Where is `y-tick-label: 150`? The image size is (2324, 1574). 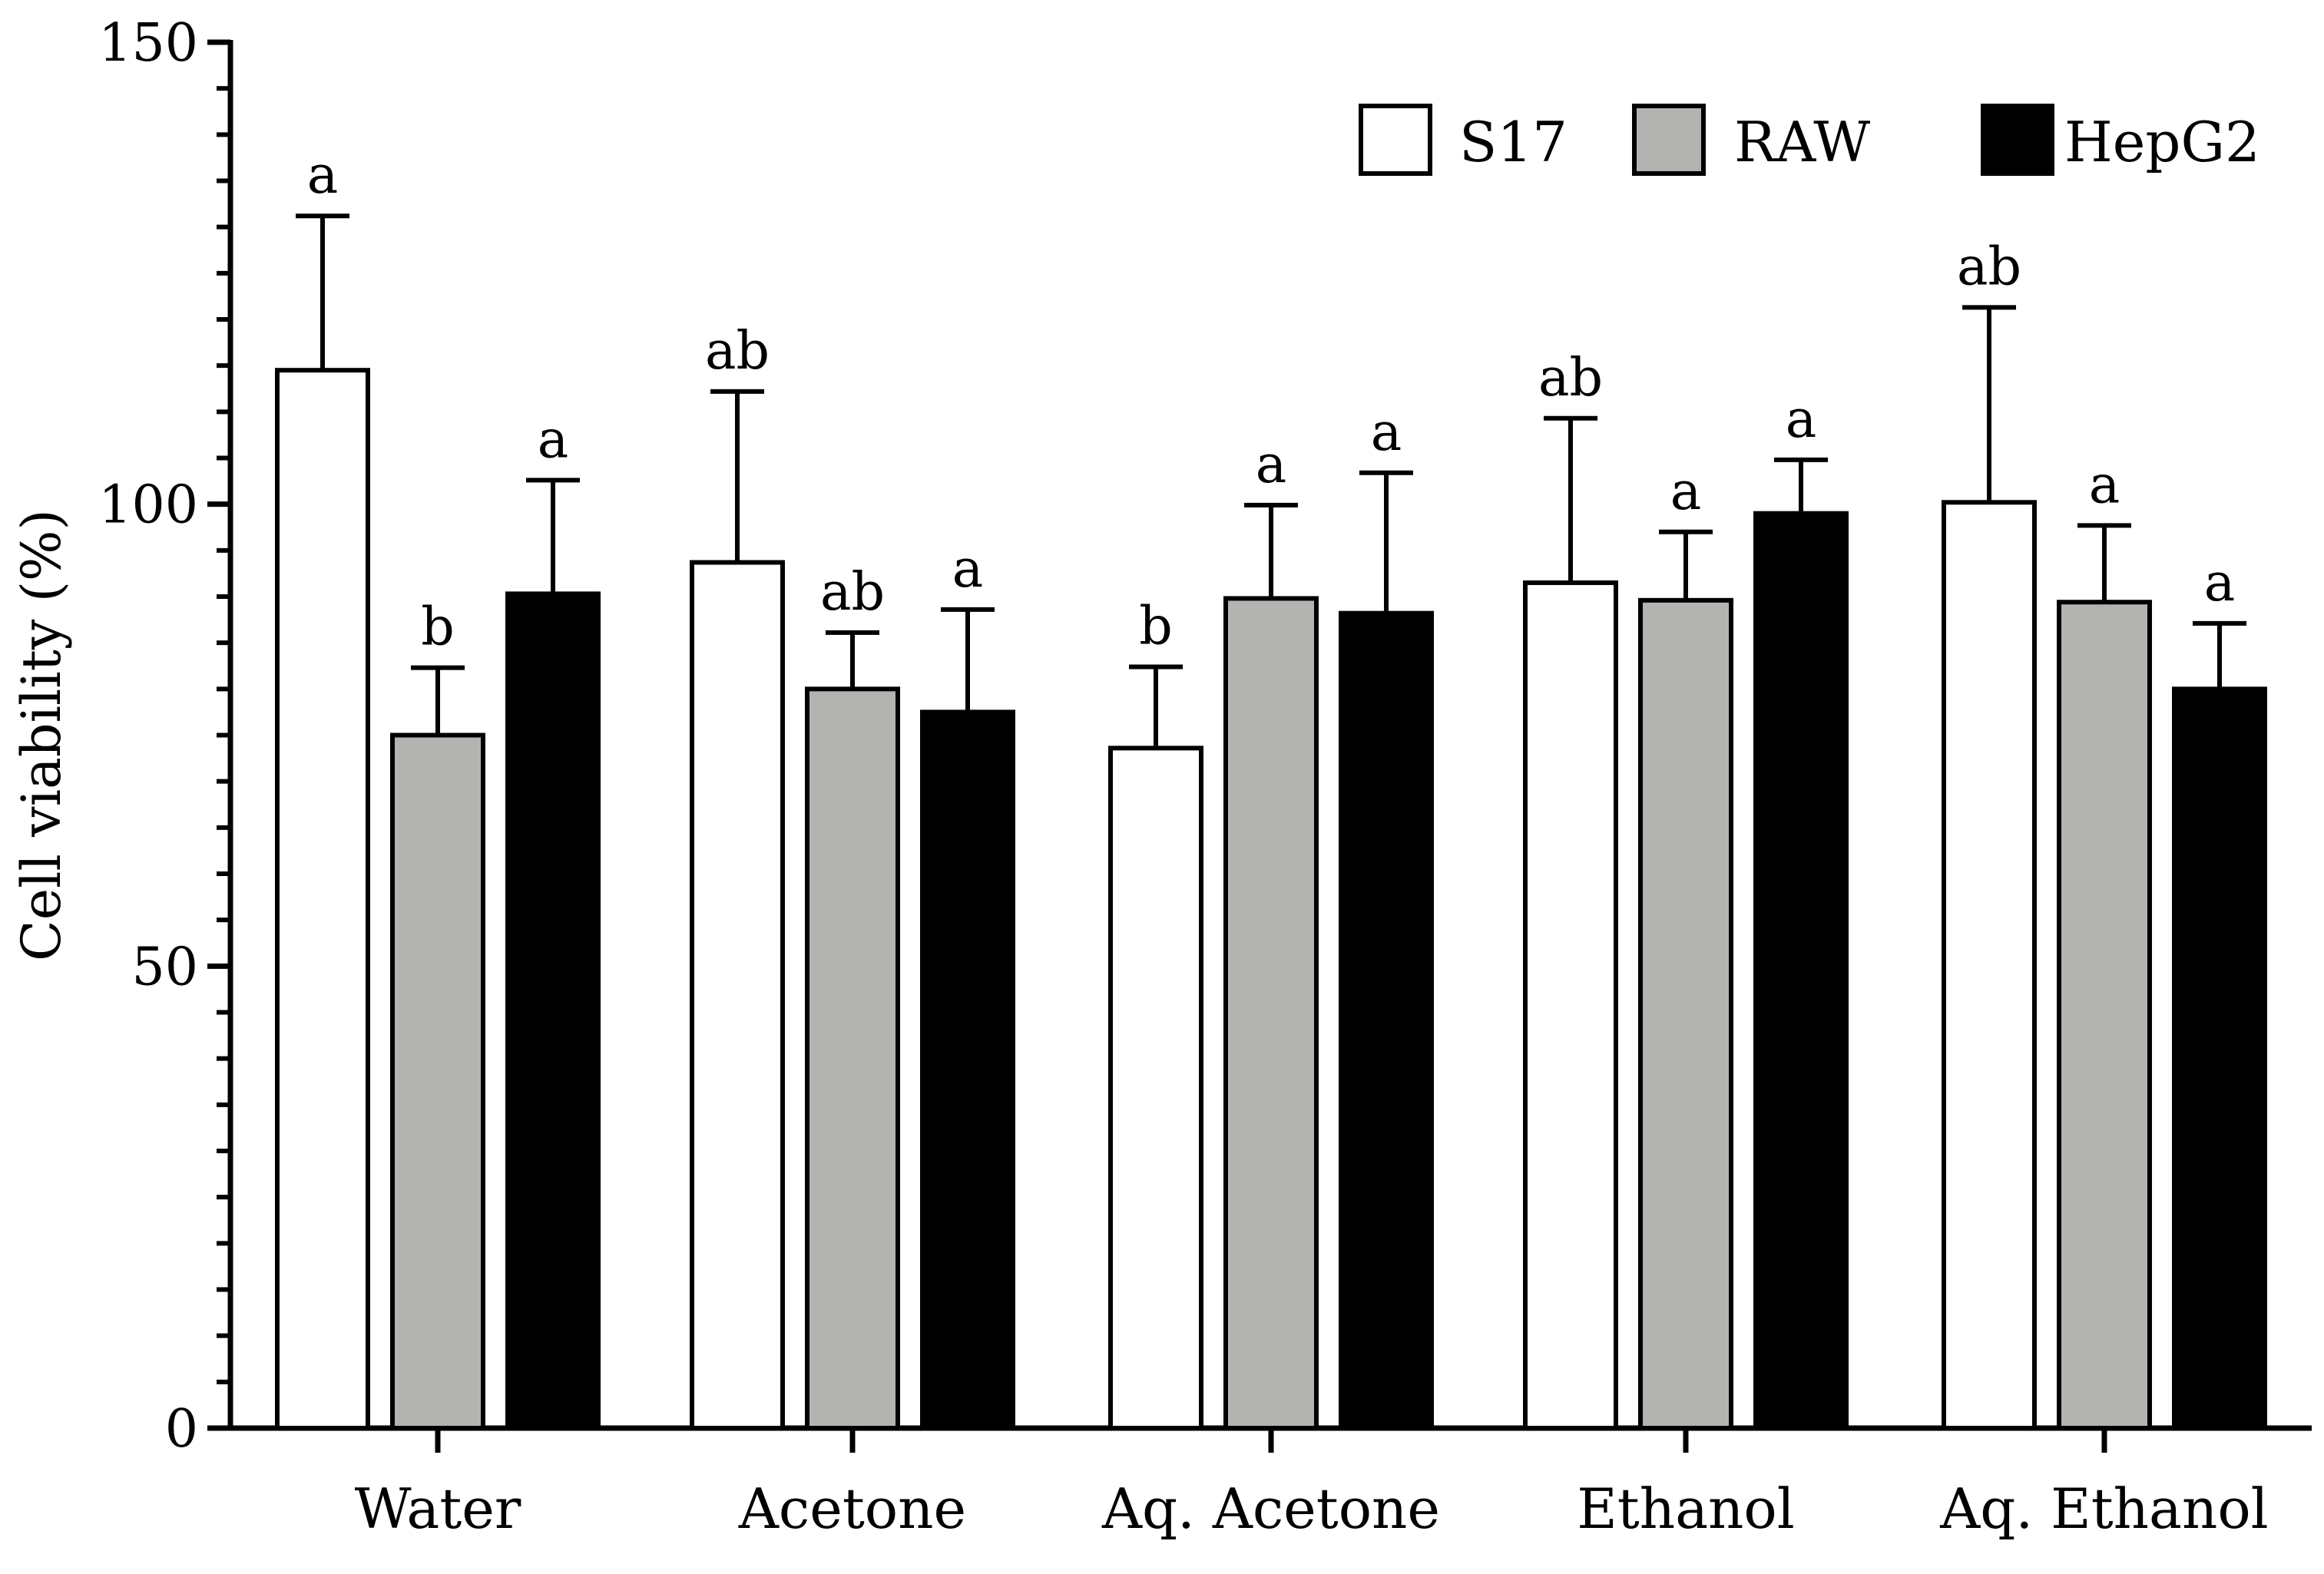
y-tick-label: 150 is located at coordinates (148, 43).